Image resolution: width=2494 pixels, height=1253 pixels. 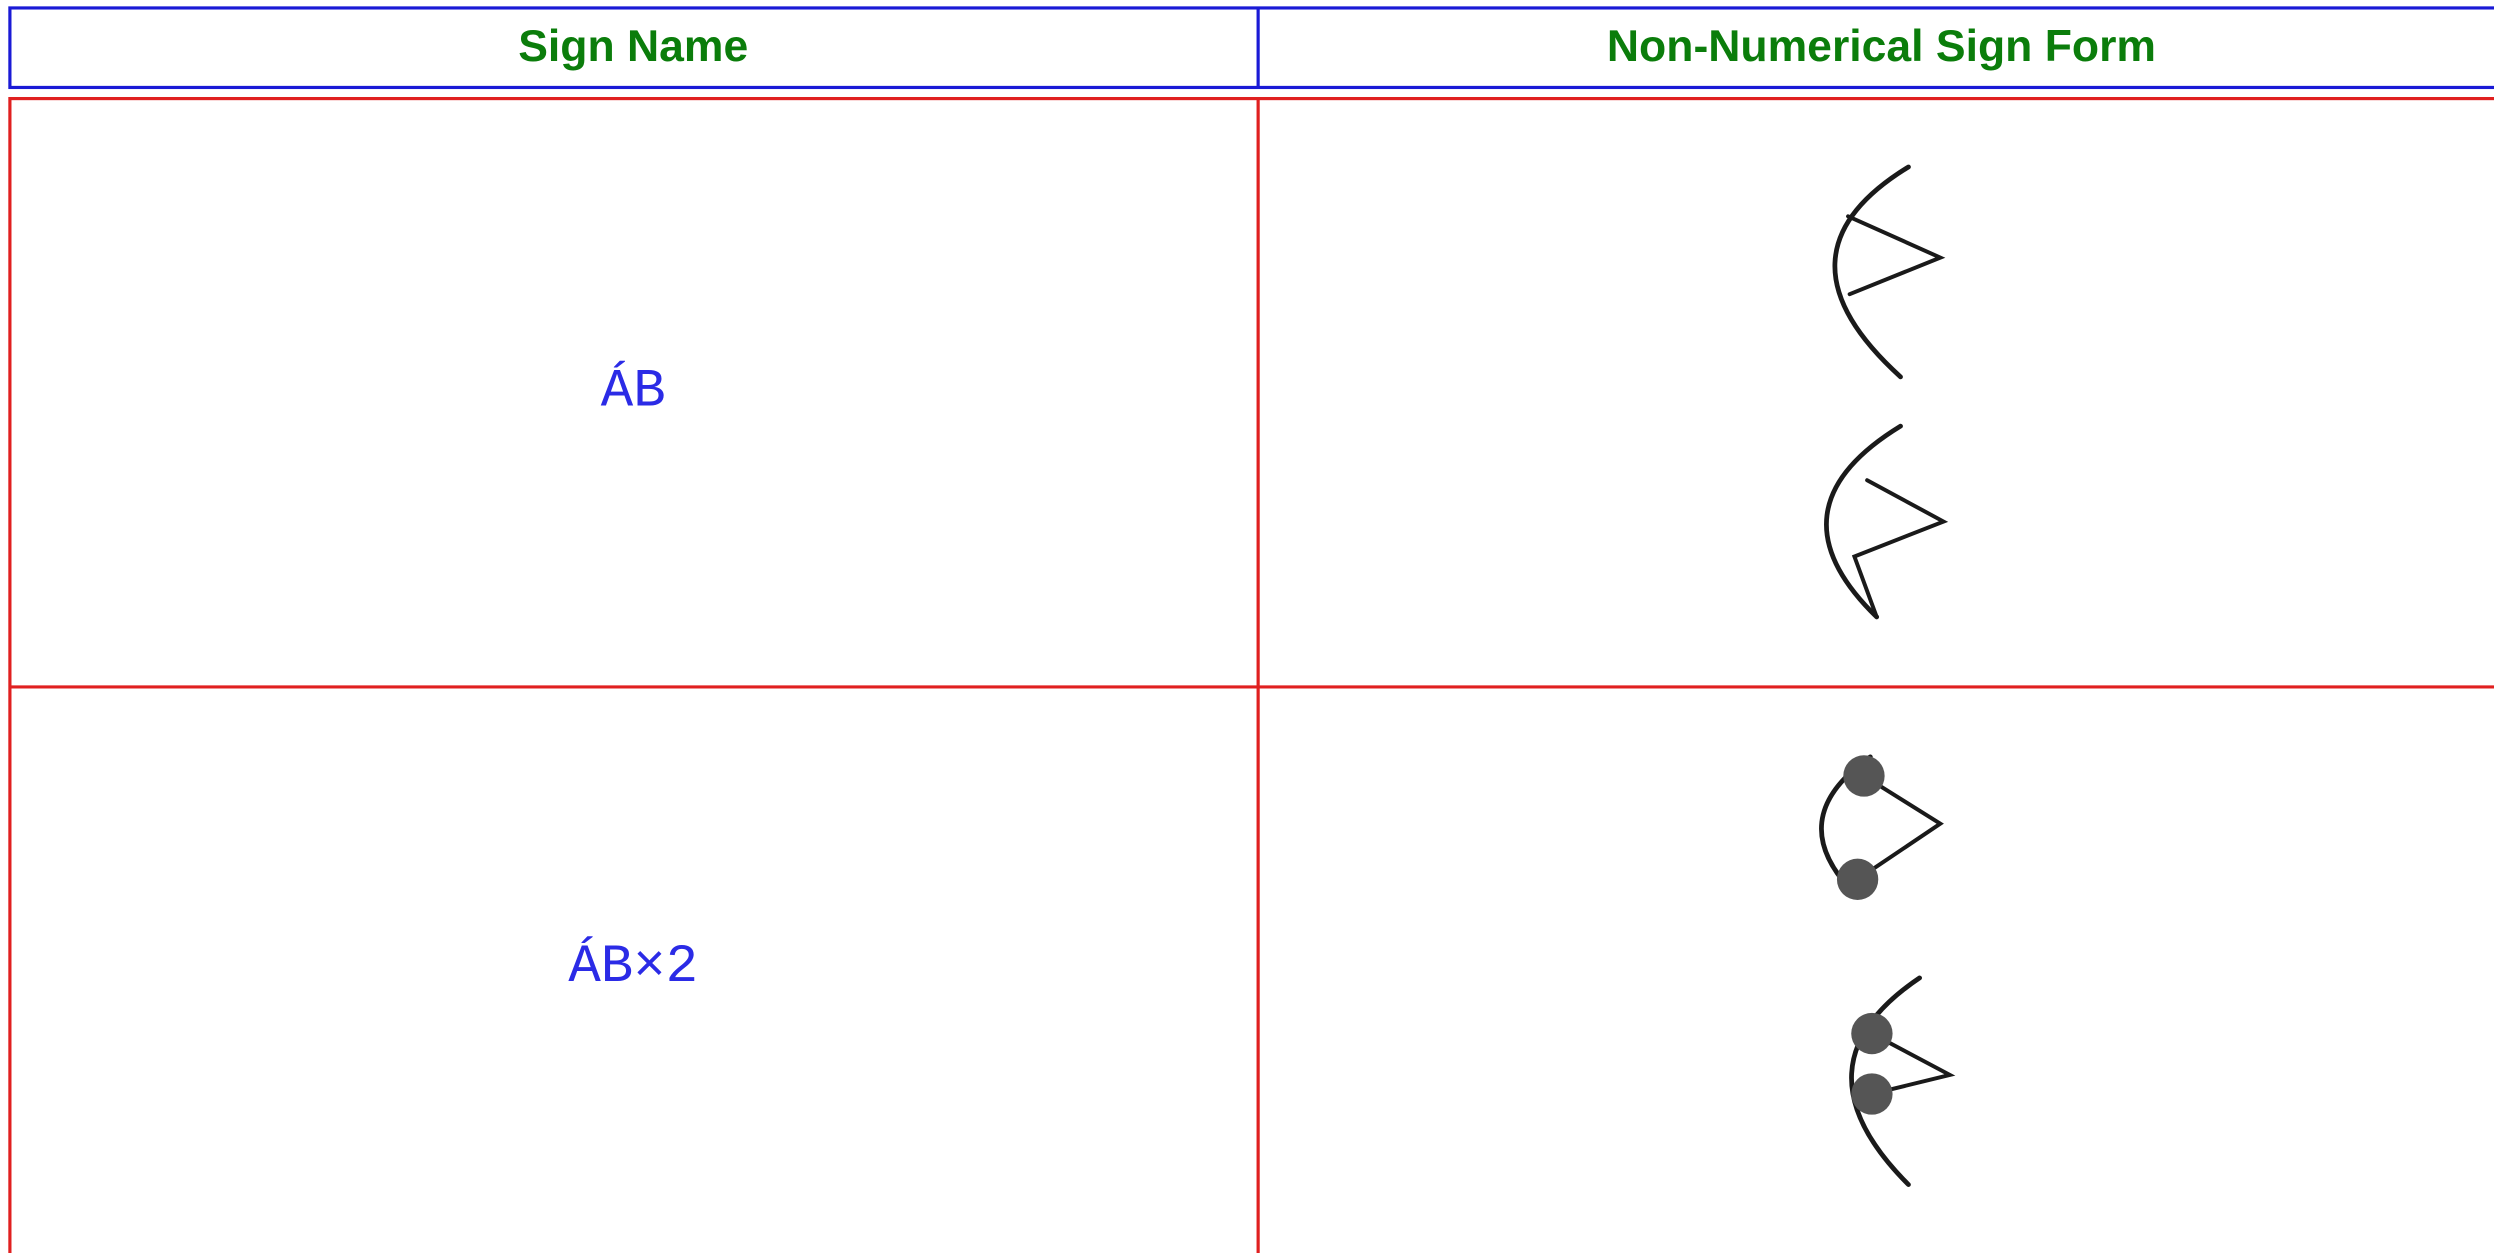 I want to click on sign-name: ÁB, so click(x=633, y=391).